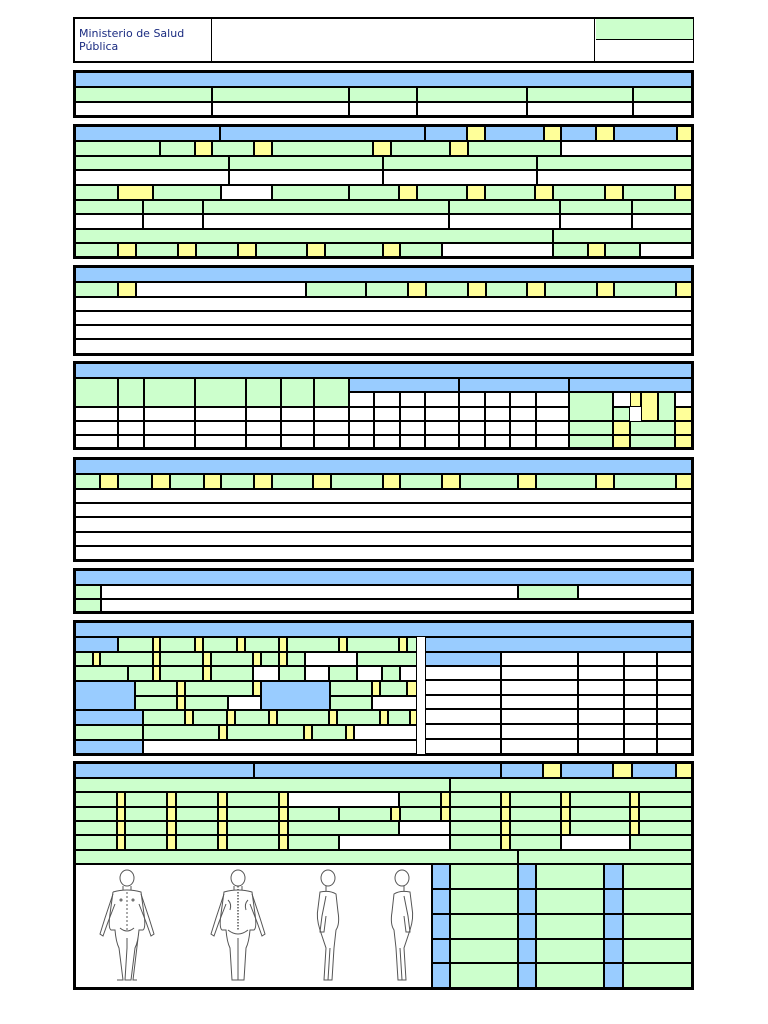 The width and height of the screenshot is (768, 1024). Describe the element at coordinates (327, 926) in the screenshot. I see `body-right-side-view-icon` at that location.